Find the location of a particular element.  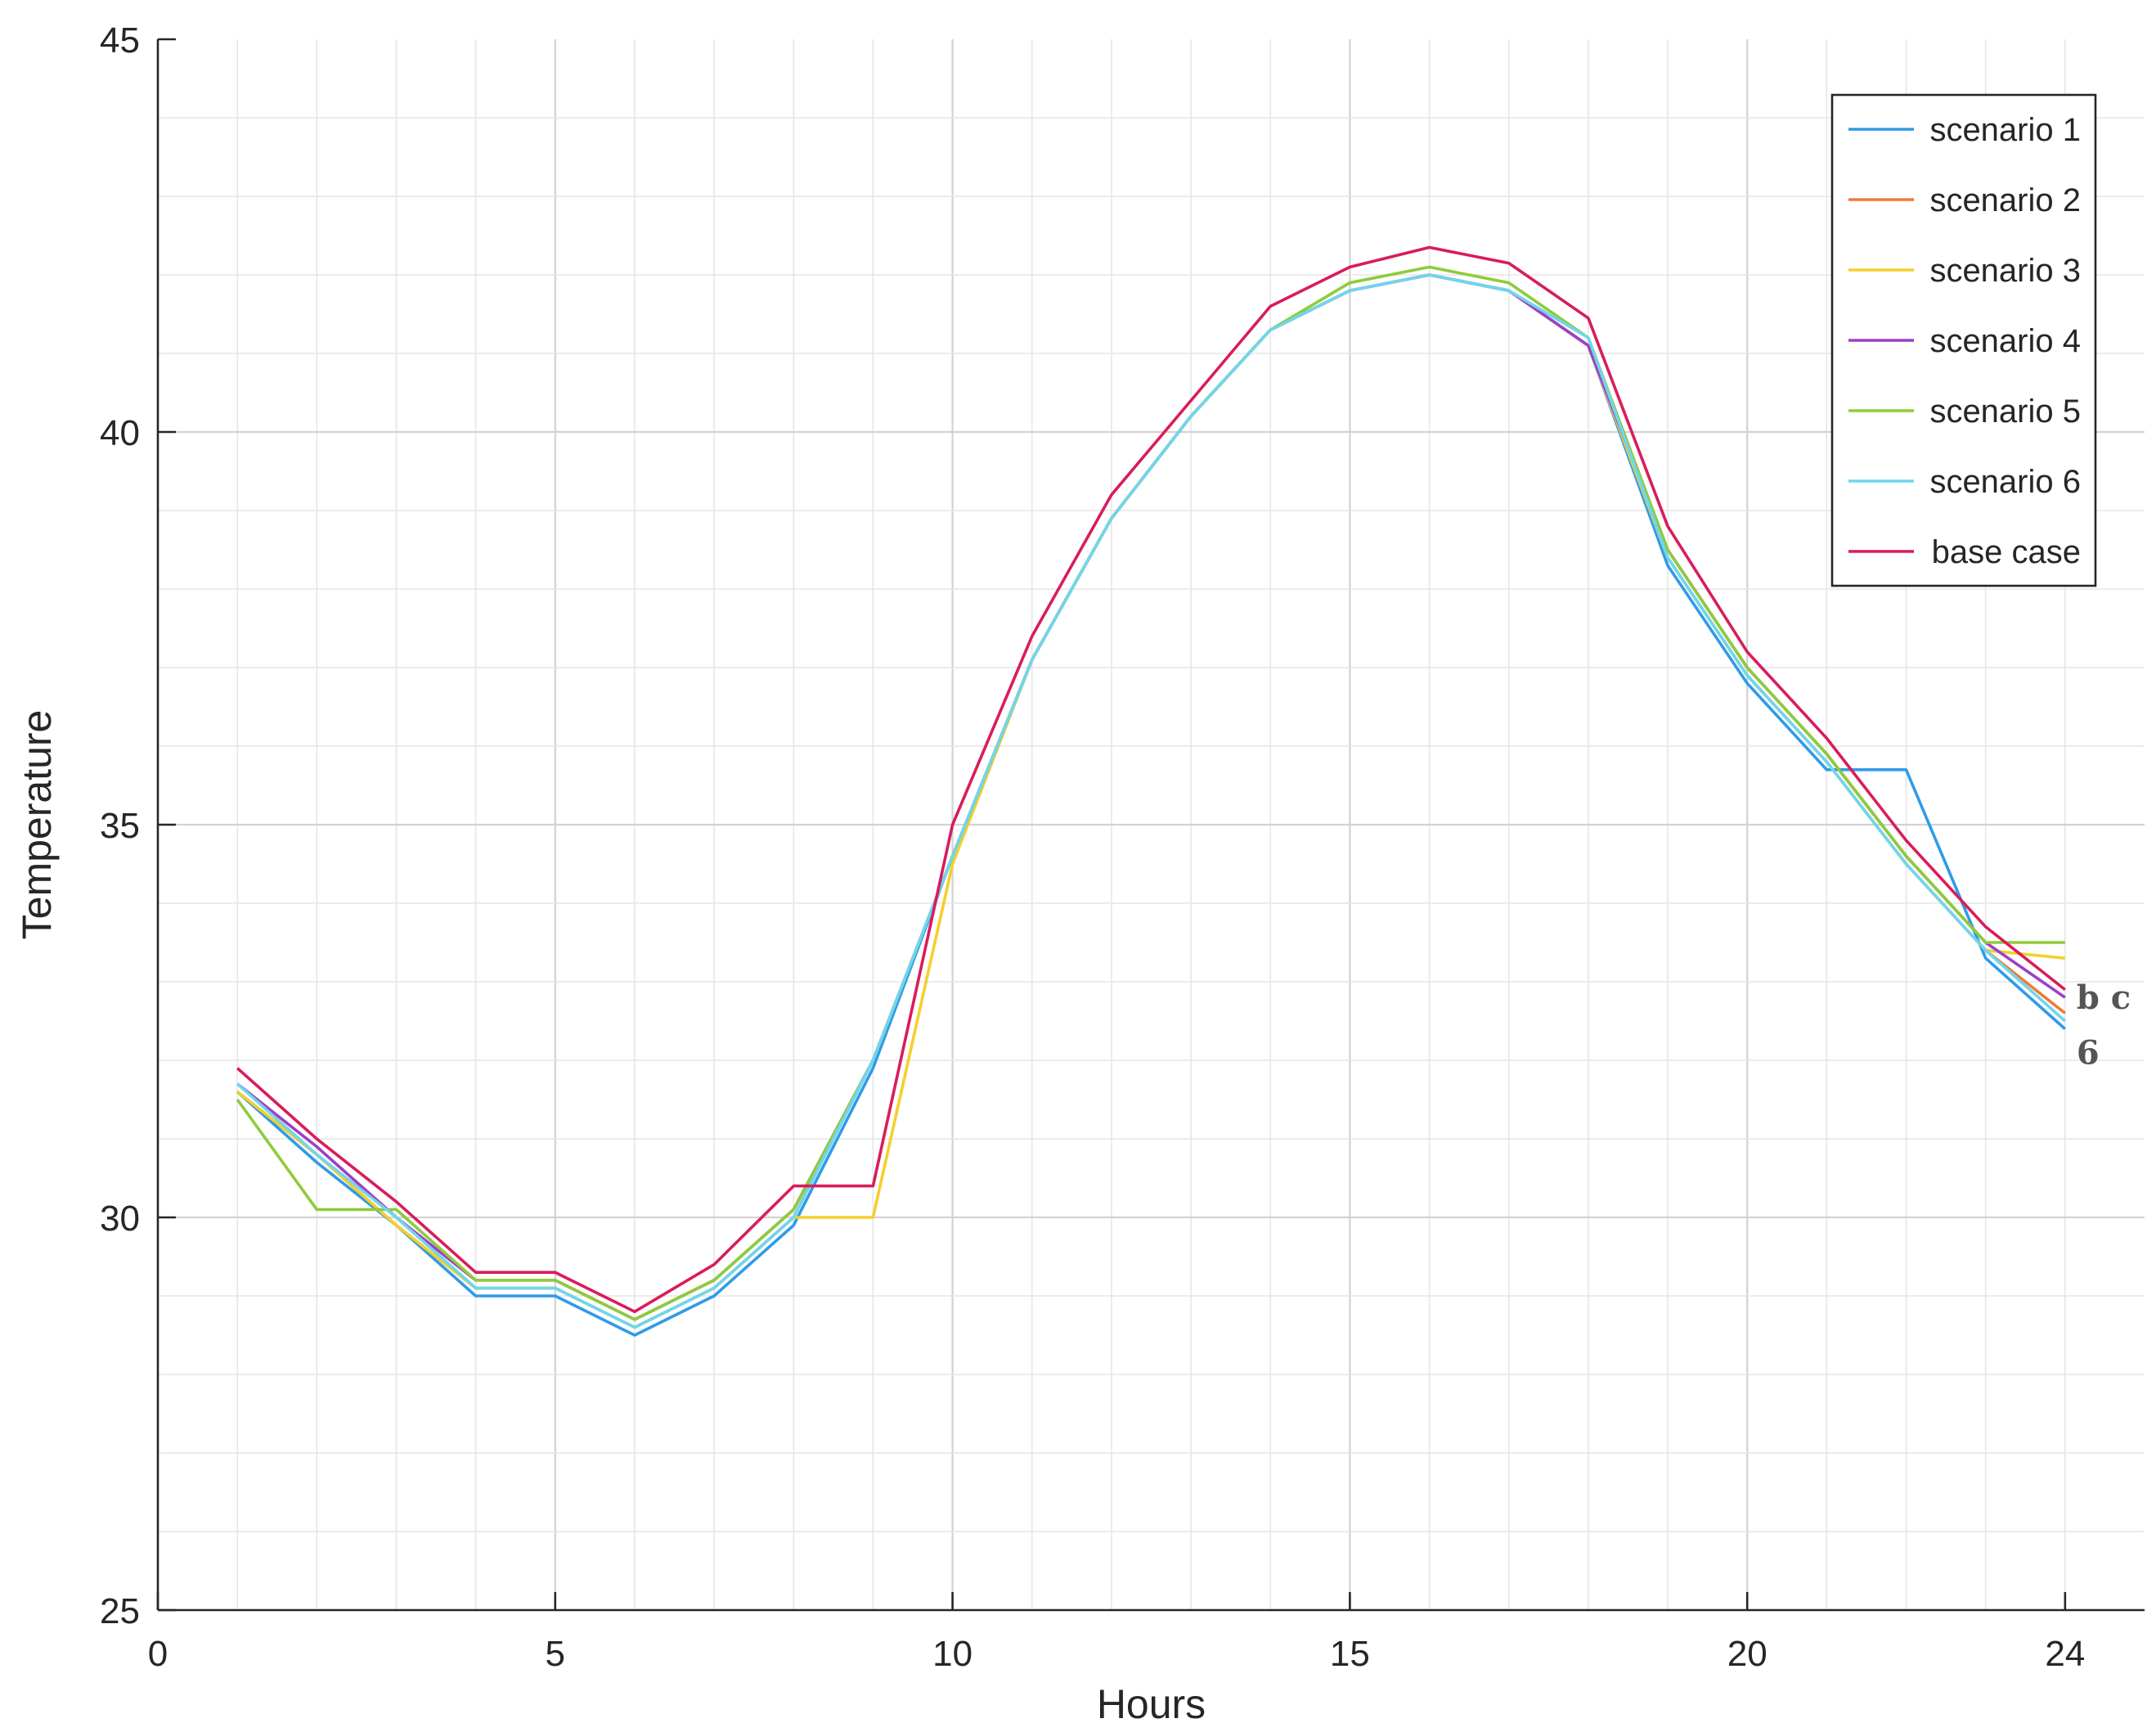

x-tick-label: 20 is located at coordinates (1747, 1654).